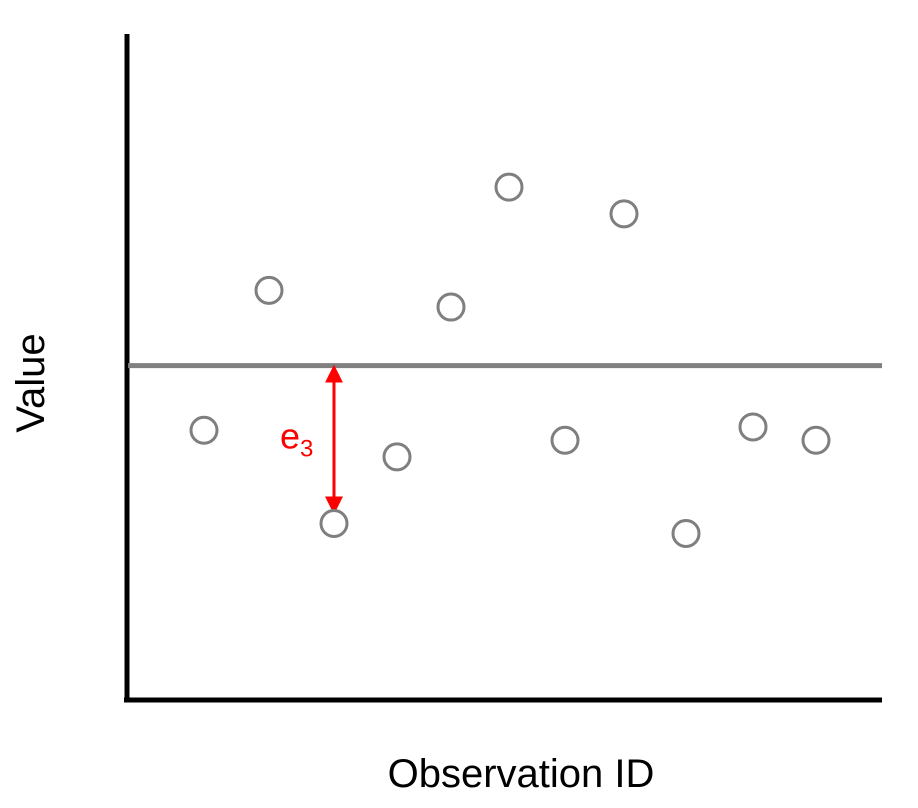 The image size is (918, 808). I want to click on residual-label-main: e, so click(290, 436).